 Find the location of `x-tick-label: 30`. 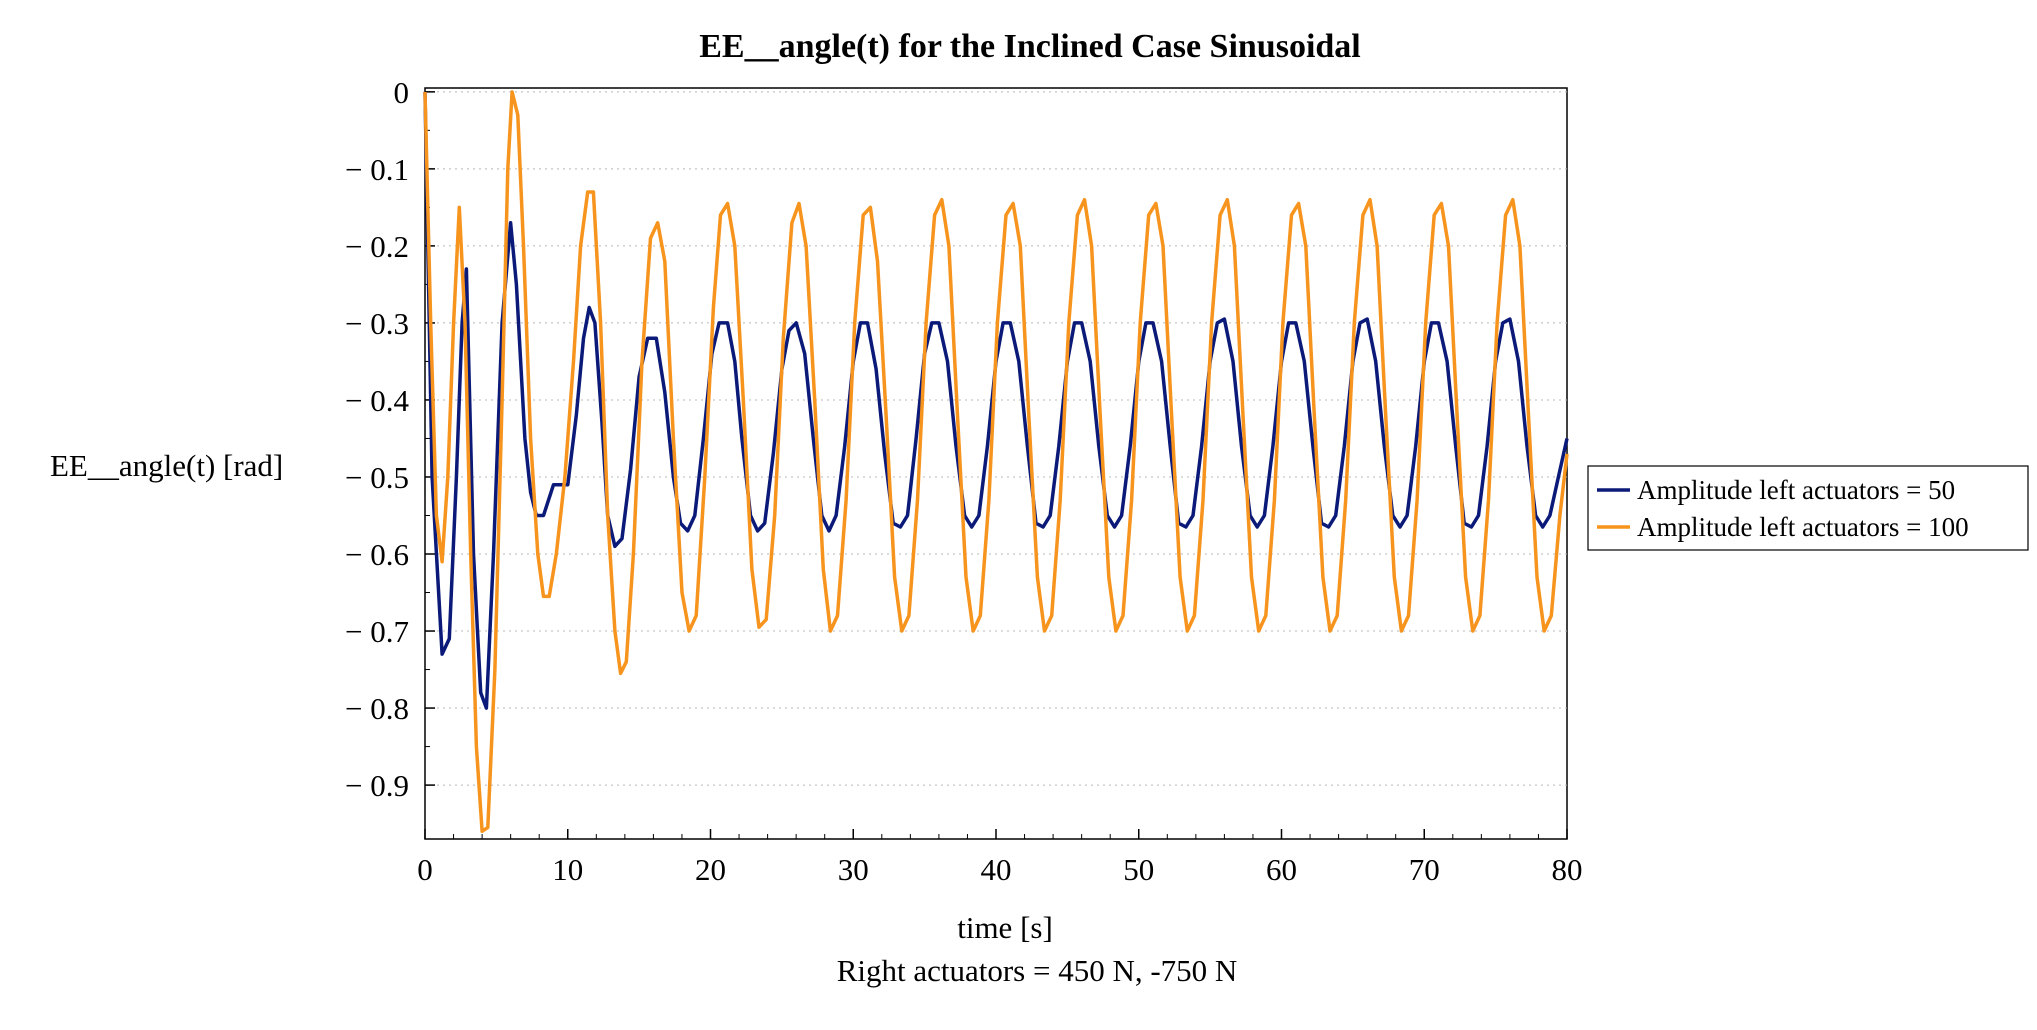

x-tick-label: 30 is located at coordinates (853, 869).